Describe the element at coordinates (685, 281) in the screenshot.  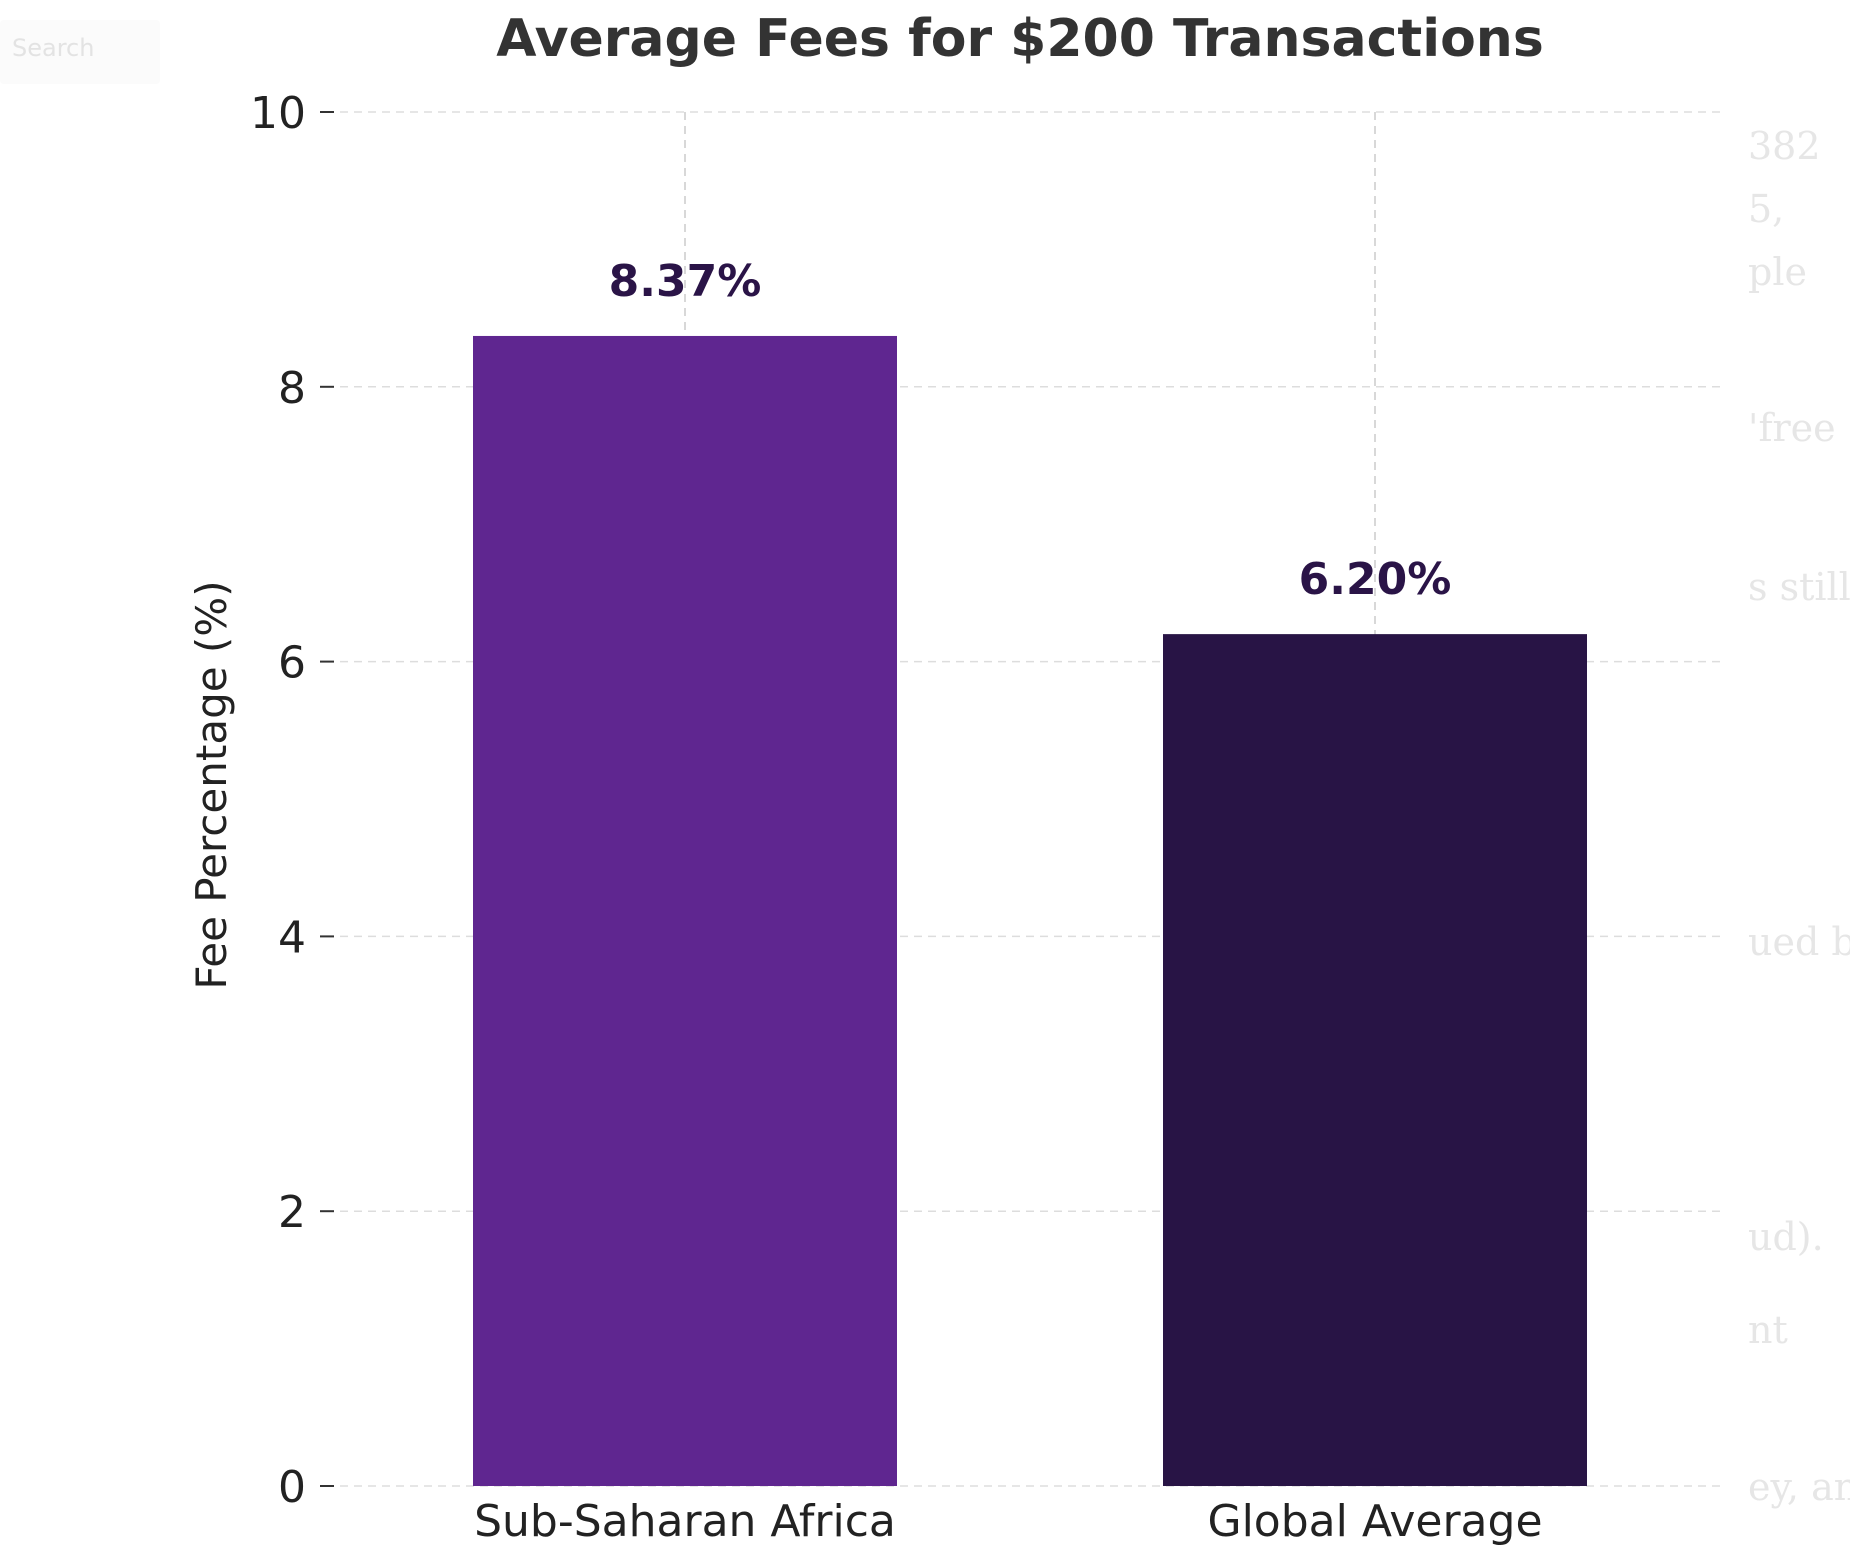
I see `bar-value-label: 8.37%` at that location.